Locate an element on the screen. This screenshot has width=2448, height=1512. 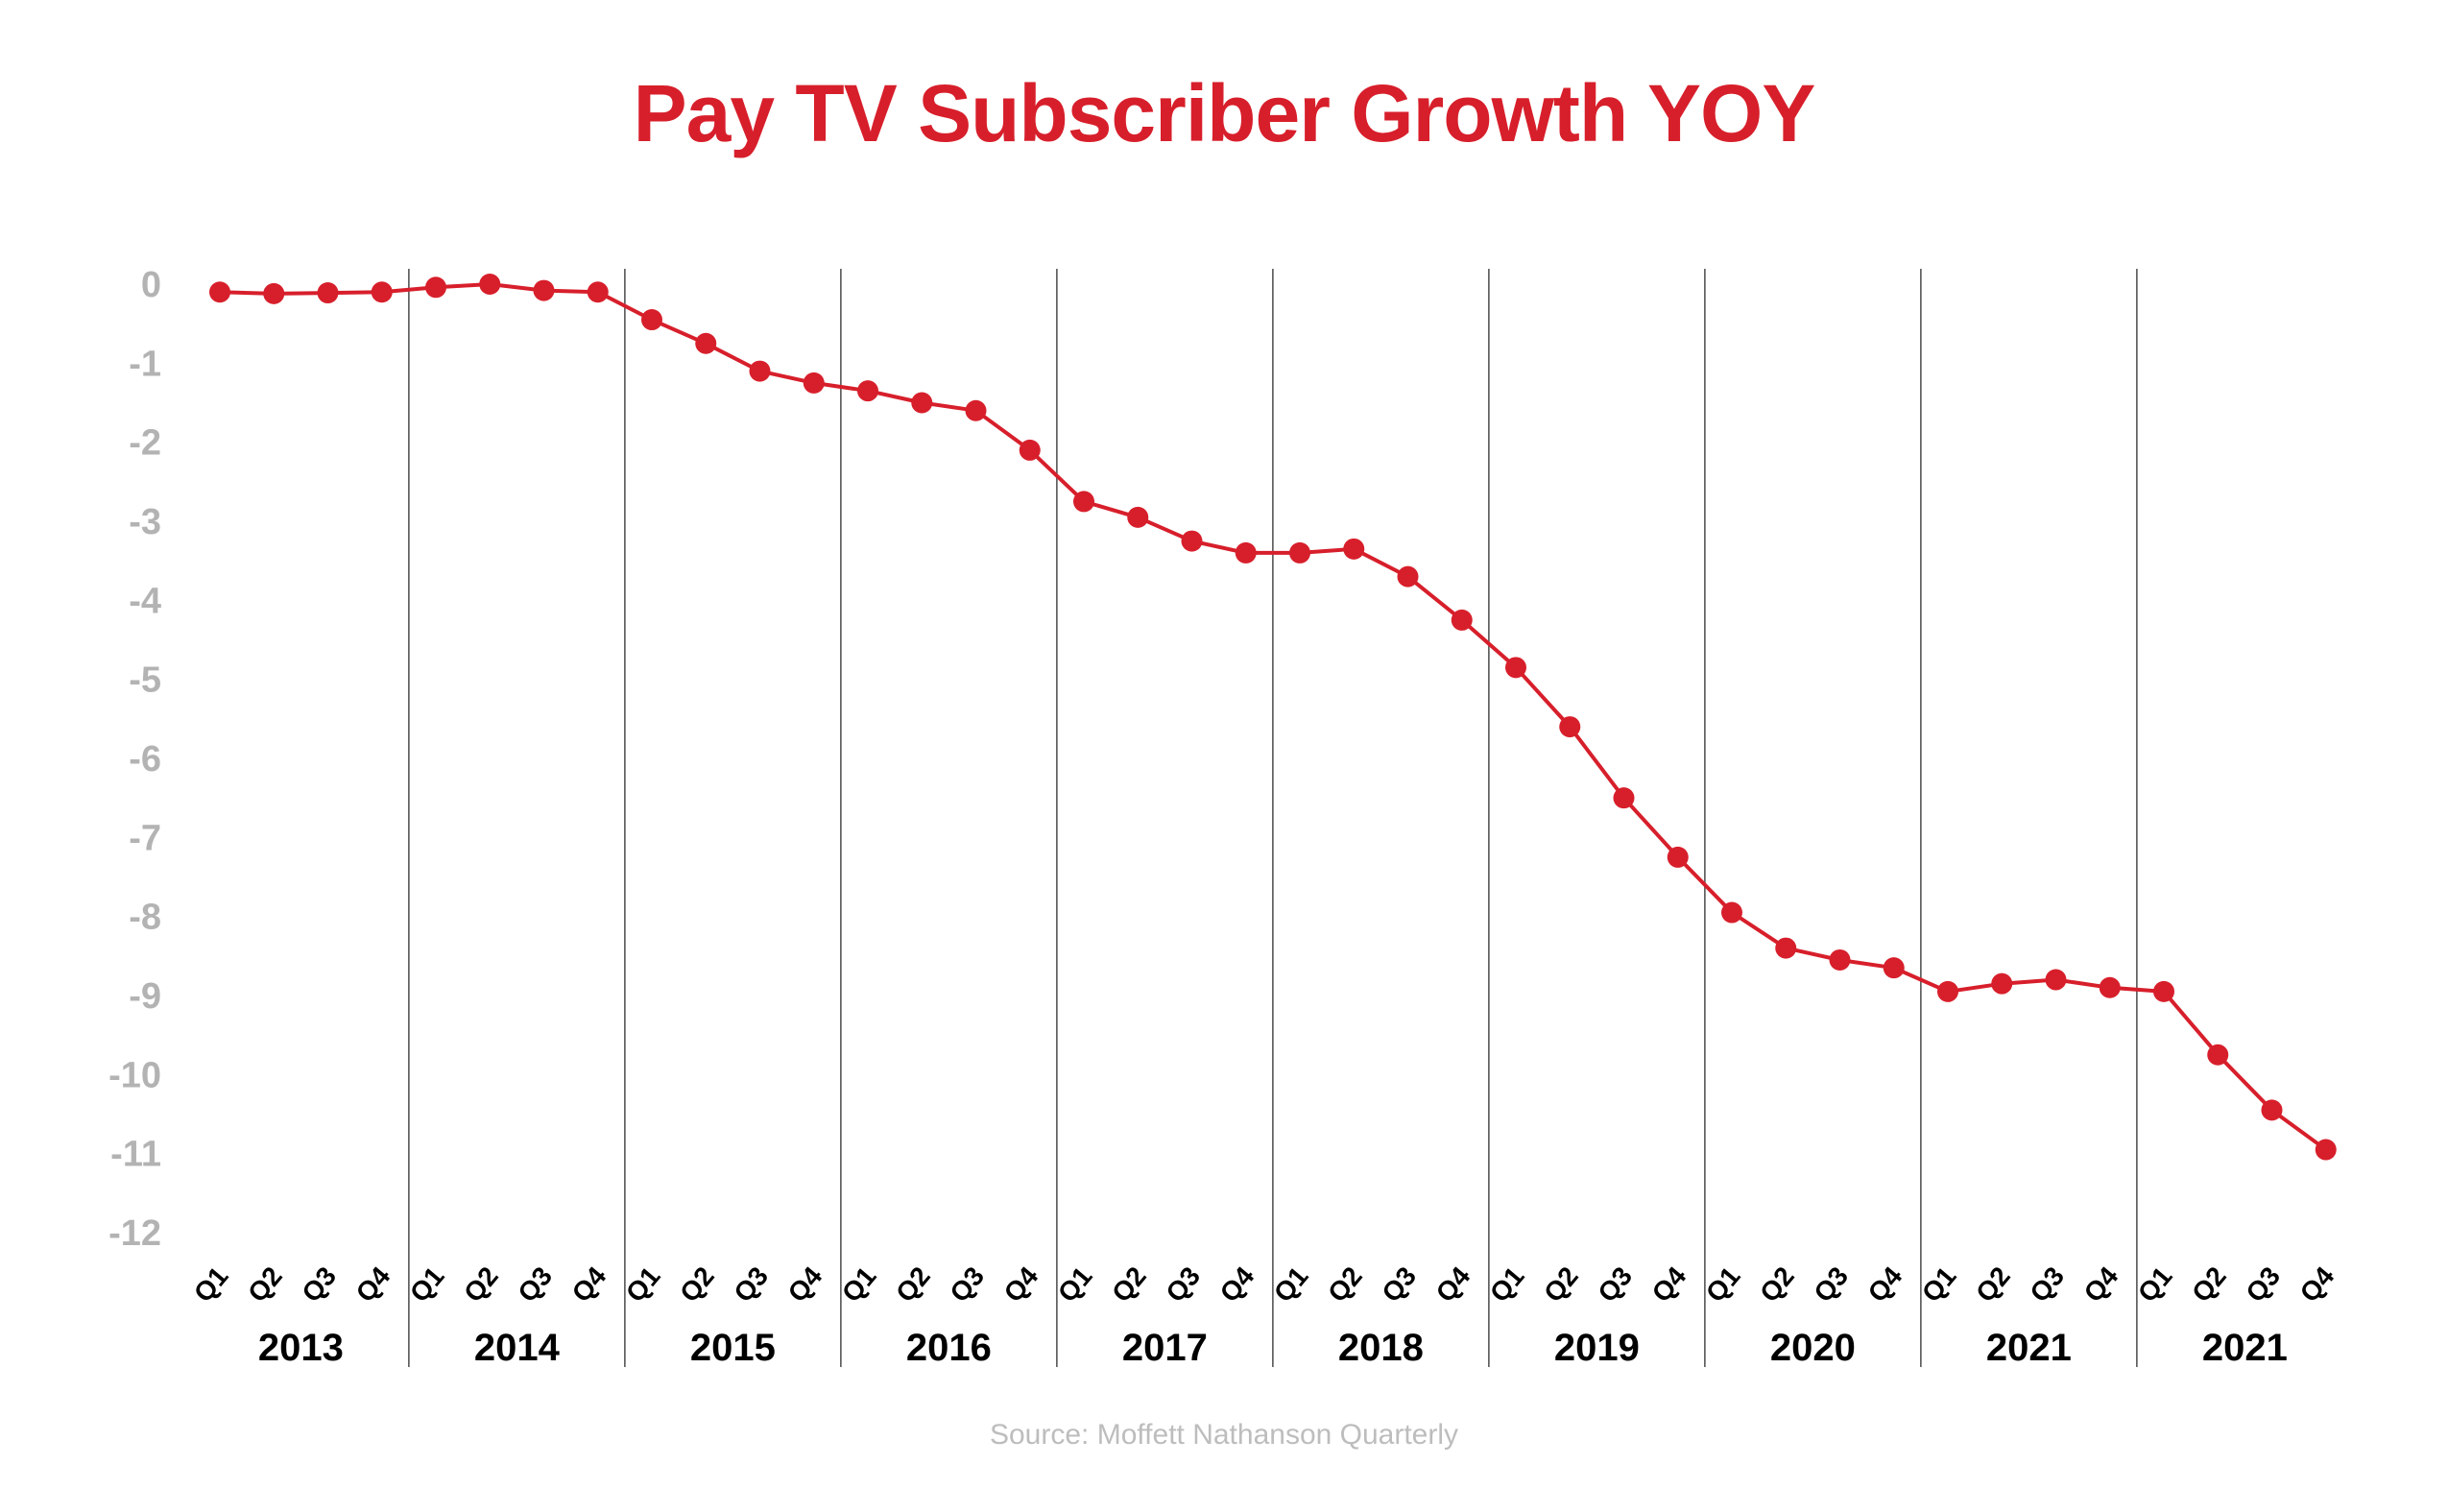
x-year-label: 2016 is located at coordinates (949, 1348).